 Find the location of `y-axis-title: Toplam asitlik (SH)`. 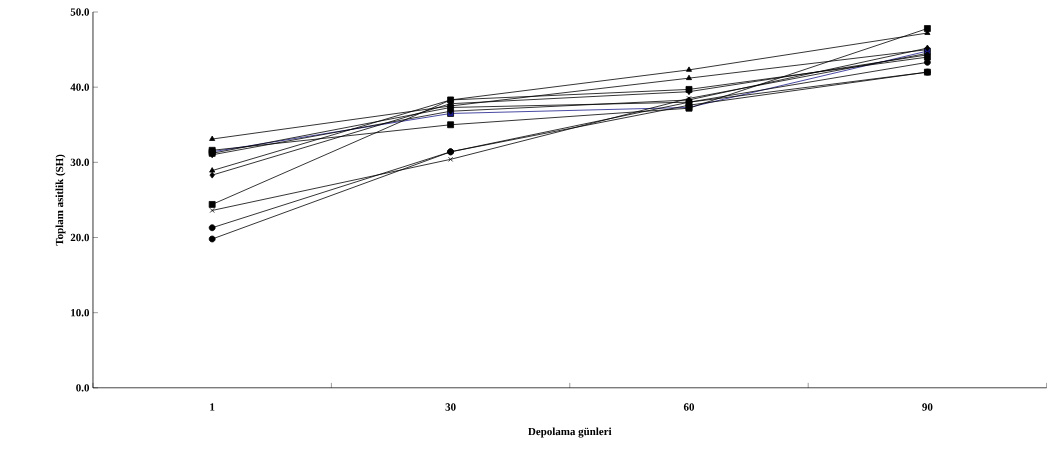

y-axis-title: Toplam asitlik (SH) is located at coordinates (60, 200).